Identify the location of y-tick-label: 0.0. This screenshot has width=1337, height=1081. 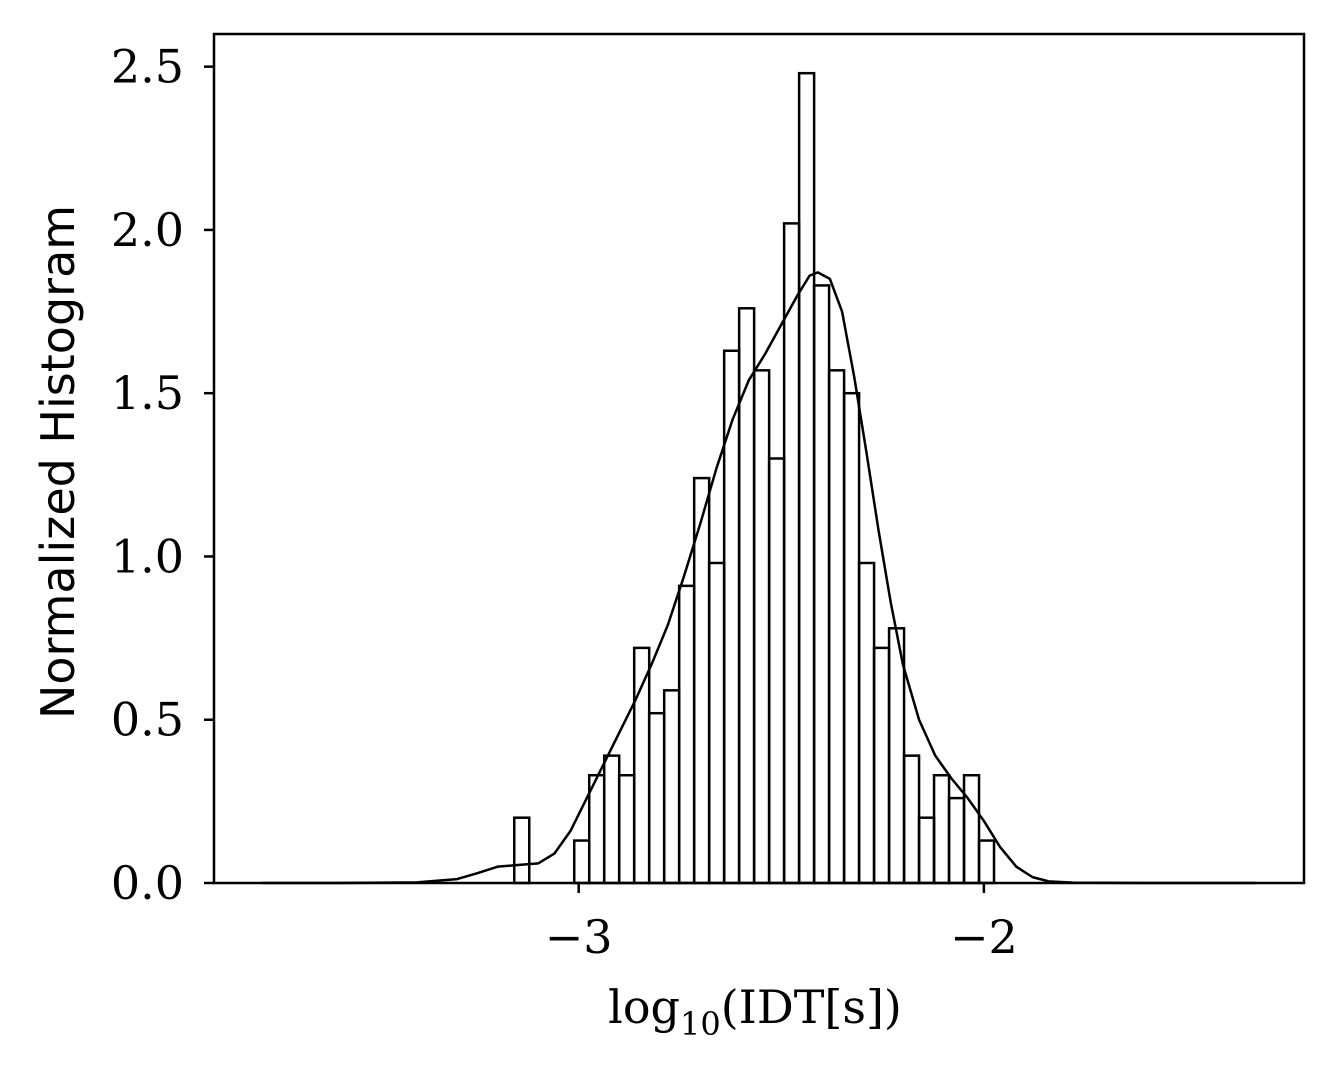
(147, 883).